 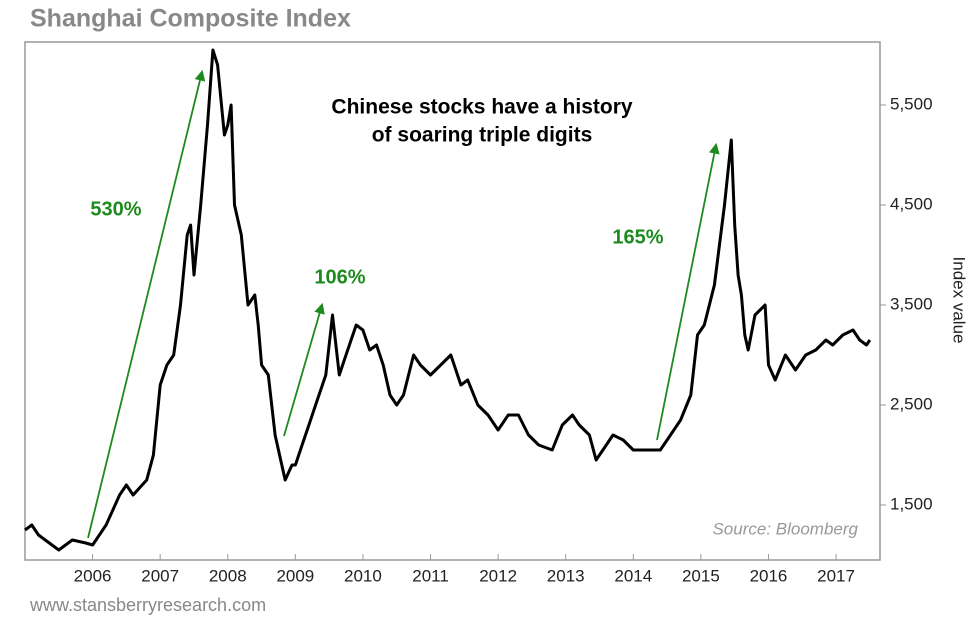 I want to click on x-tick-label: 2016, so click(x=769, y=575).